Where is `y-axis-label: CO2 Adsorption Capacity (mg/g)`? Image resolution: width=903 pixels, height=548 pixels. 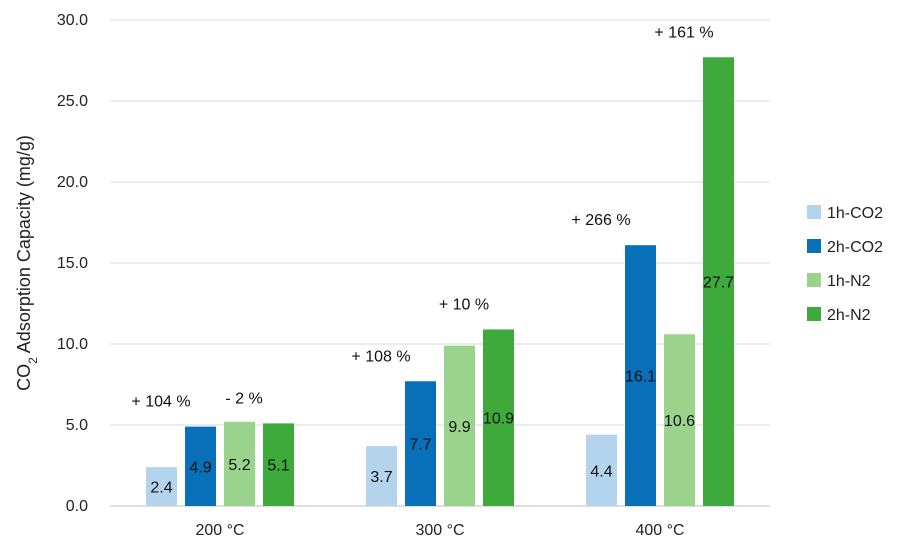
y-axis-label: CO2 Adsorption Capacity (mg/g) is located at coordinates (27, 263).